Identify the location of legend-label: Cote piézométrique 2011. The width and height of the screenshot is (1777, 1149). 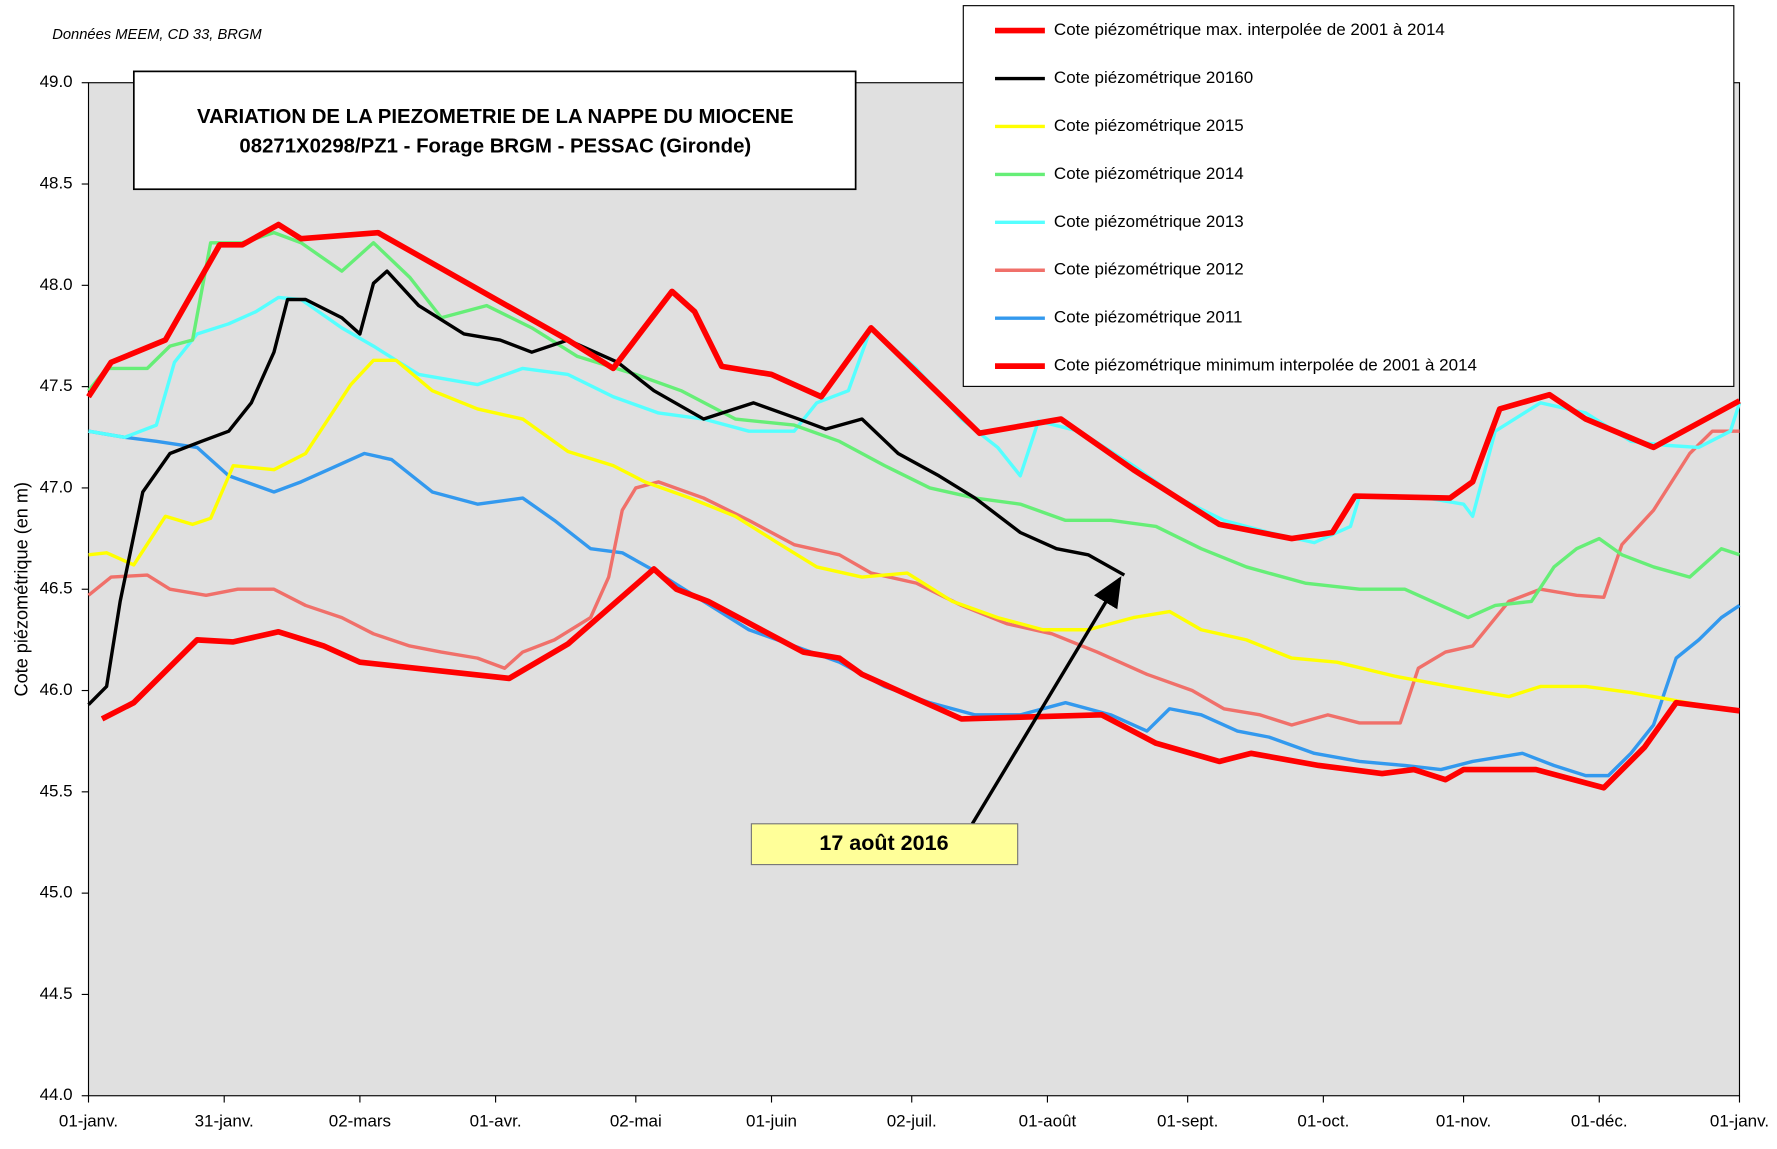
(1148, 317).